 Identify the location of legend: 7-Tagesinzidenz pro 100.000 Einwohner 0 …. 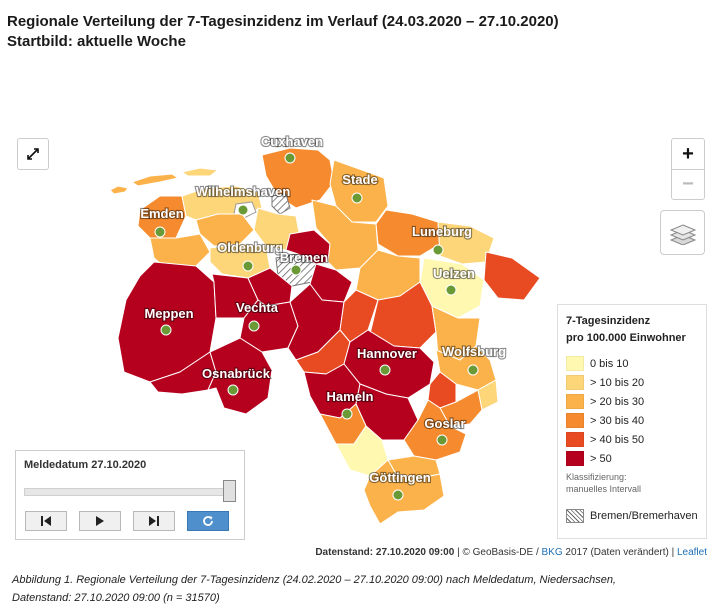
(632, 421).